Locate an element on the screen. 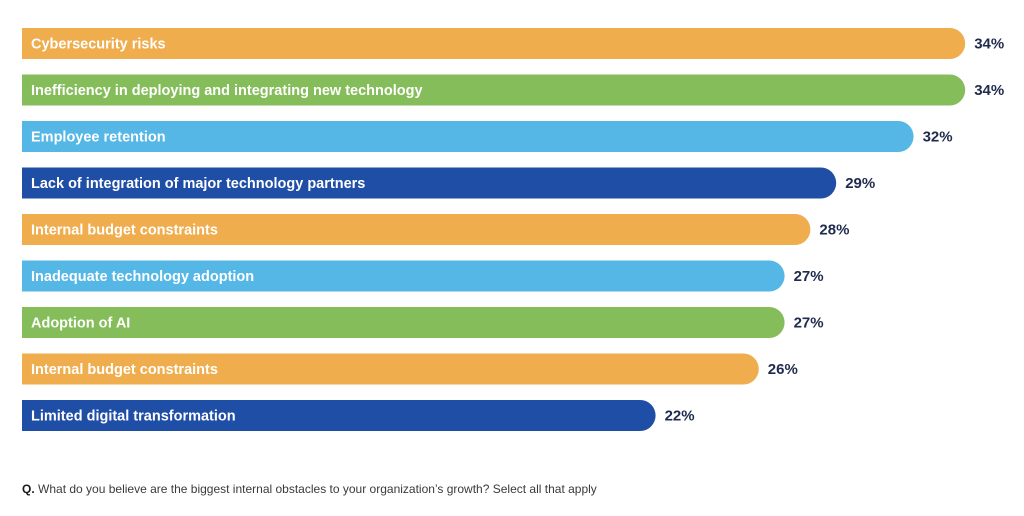 Image resolution: width=1024 pixels, height=516 pixels. bar-group: Limited digital transformation 22% is located at coordinates (358, 415).